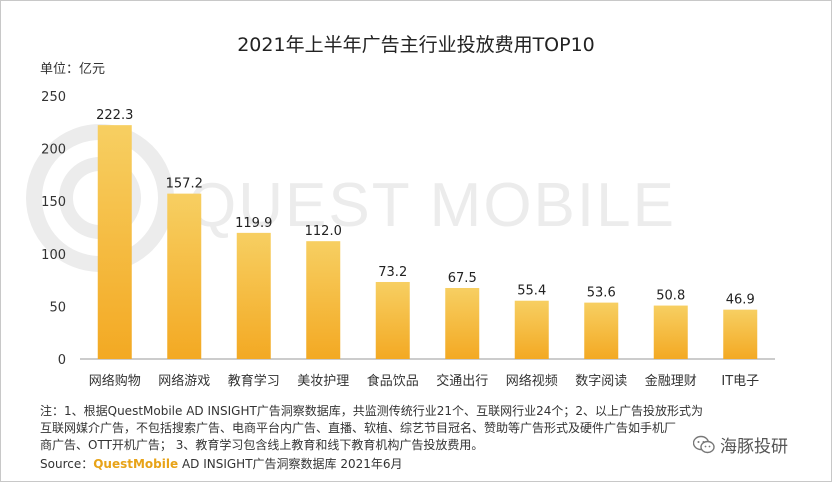  What do you see at coordinates (57, 307) in the screenshot?
I see `y-tick-label: 50` at bounding box center [57, 307].